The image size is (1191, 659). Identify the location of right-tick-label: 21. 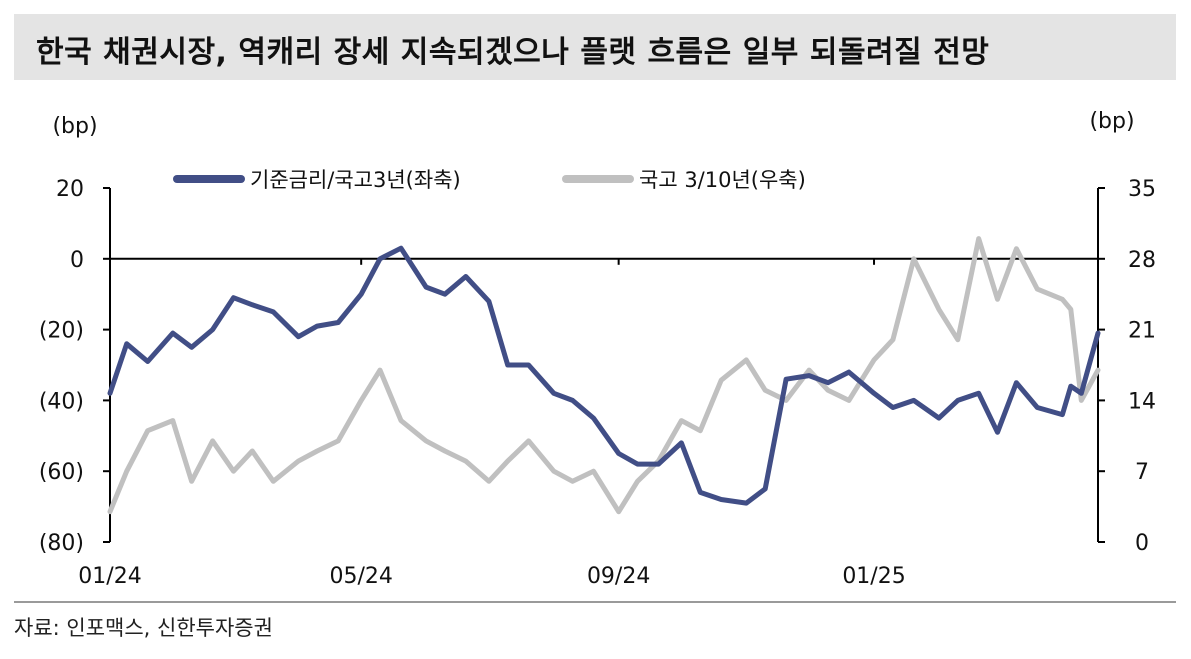
(1142, 331).